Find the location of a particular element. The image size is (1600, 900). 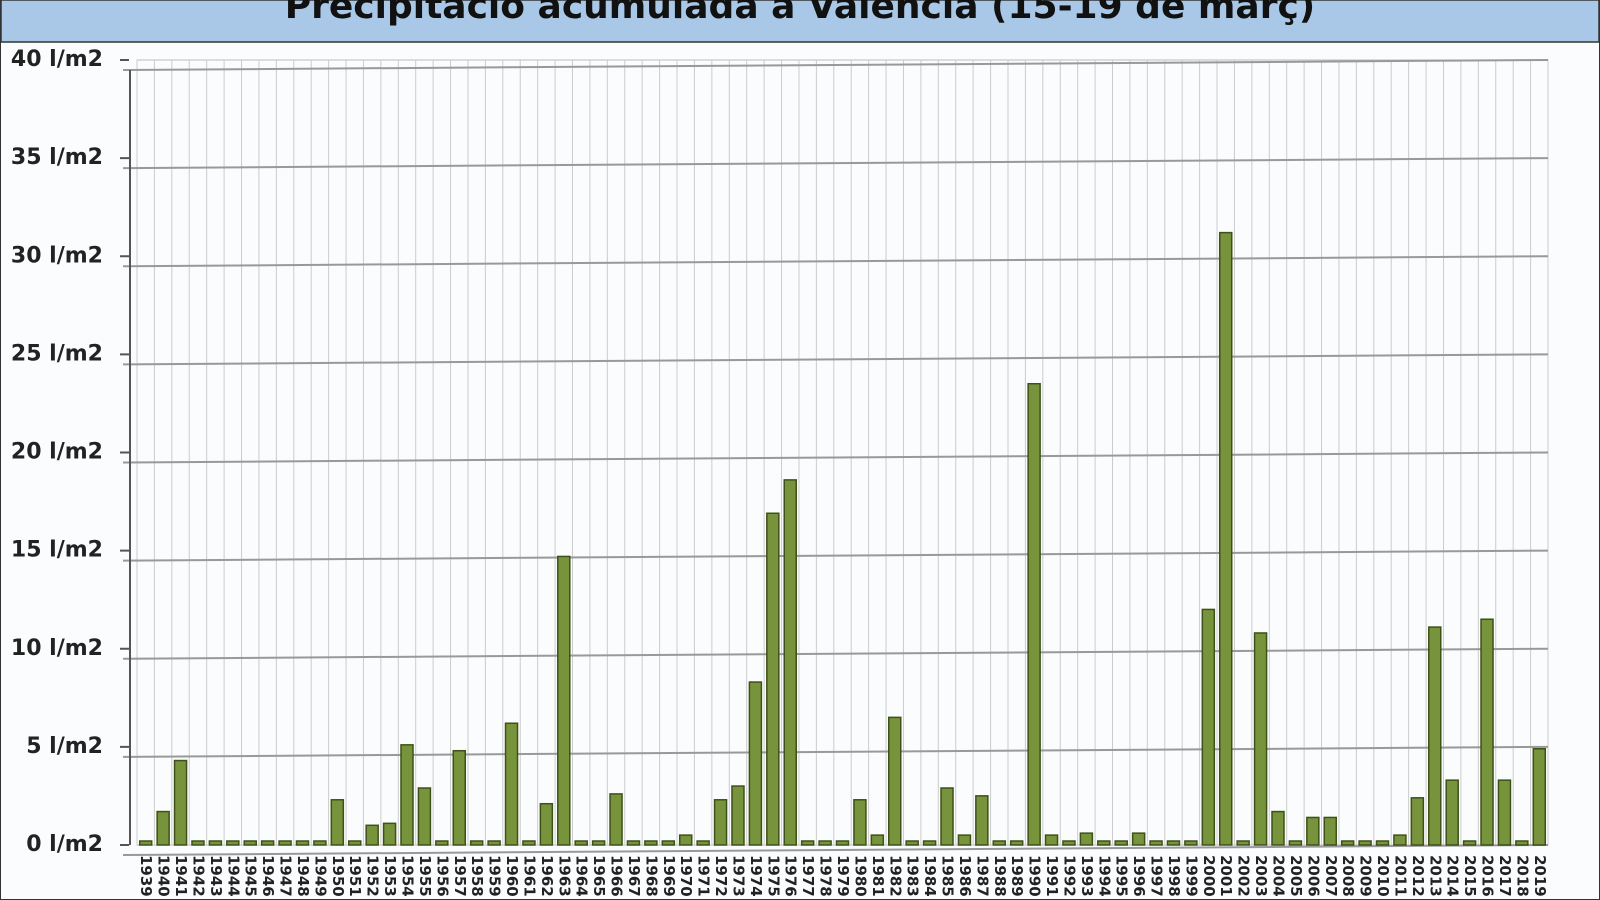

x-tick-label: 1943 is located at coordinates (216, 876).